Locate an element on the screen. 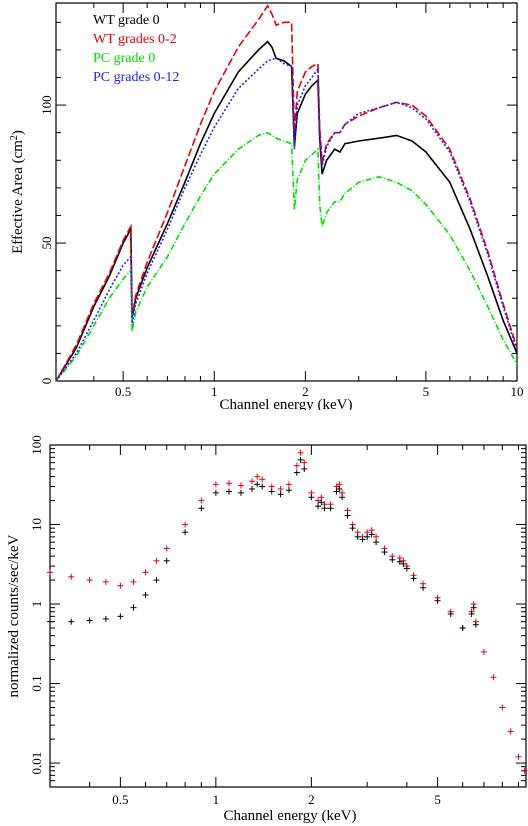 The width and height of the screenshot is (528, 826). top-y-tick-label: 100 is located at coordinates (46, 105).